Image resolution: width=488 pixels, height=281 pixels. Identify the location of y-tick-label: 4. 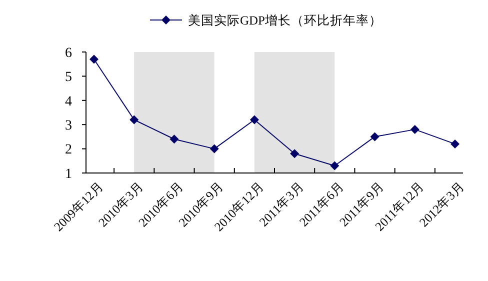
(68, 102).